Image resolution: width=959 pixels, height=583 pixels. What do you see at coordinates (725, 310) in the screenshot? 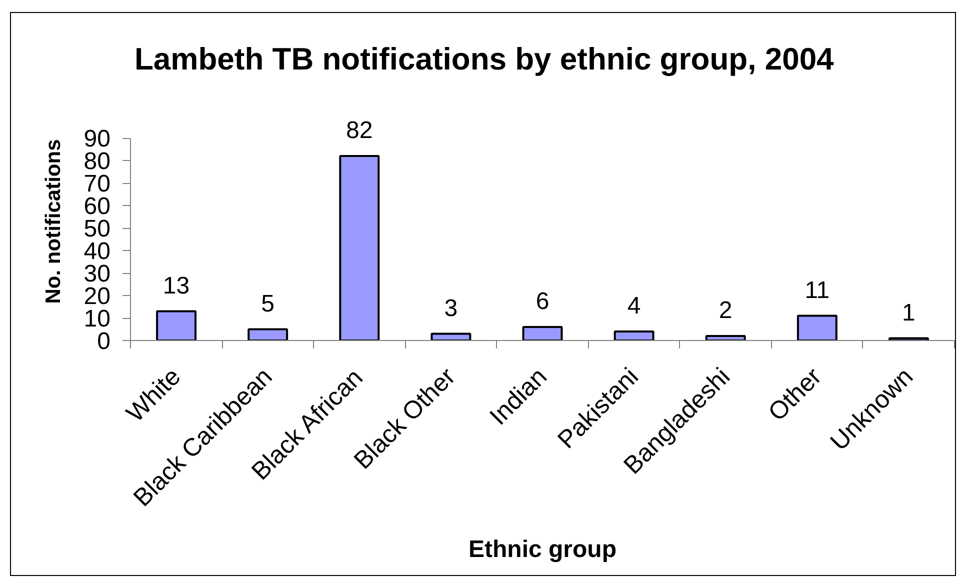
I see `data-label: 2` at bounding box center [725, 310].